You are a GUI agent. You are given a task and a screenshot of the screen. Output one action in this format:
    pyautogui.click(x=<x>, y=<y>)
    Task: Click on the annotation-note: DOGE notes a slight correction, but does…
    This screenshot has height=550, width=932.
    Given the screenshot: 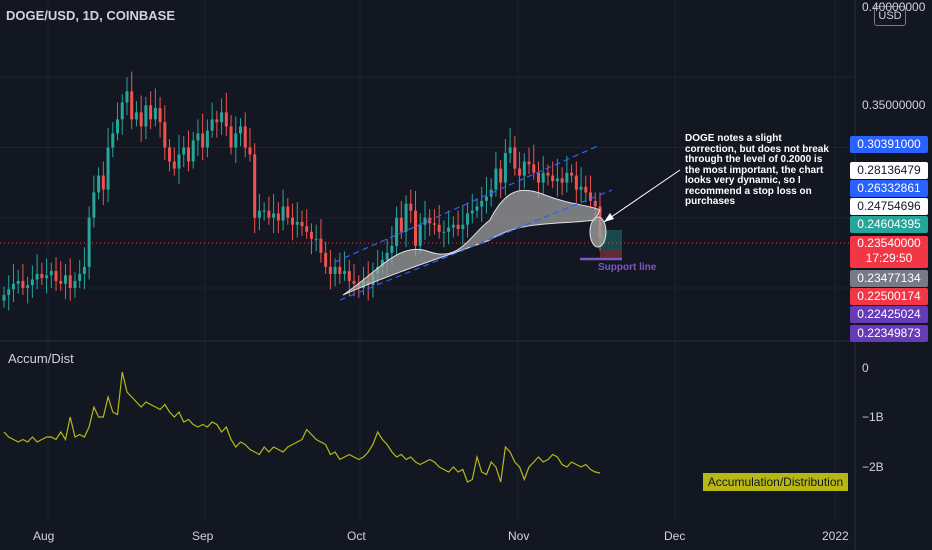 What is the action you would take?
    pyautogui.click(x=757, y=170)
    